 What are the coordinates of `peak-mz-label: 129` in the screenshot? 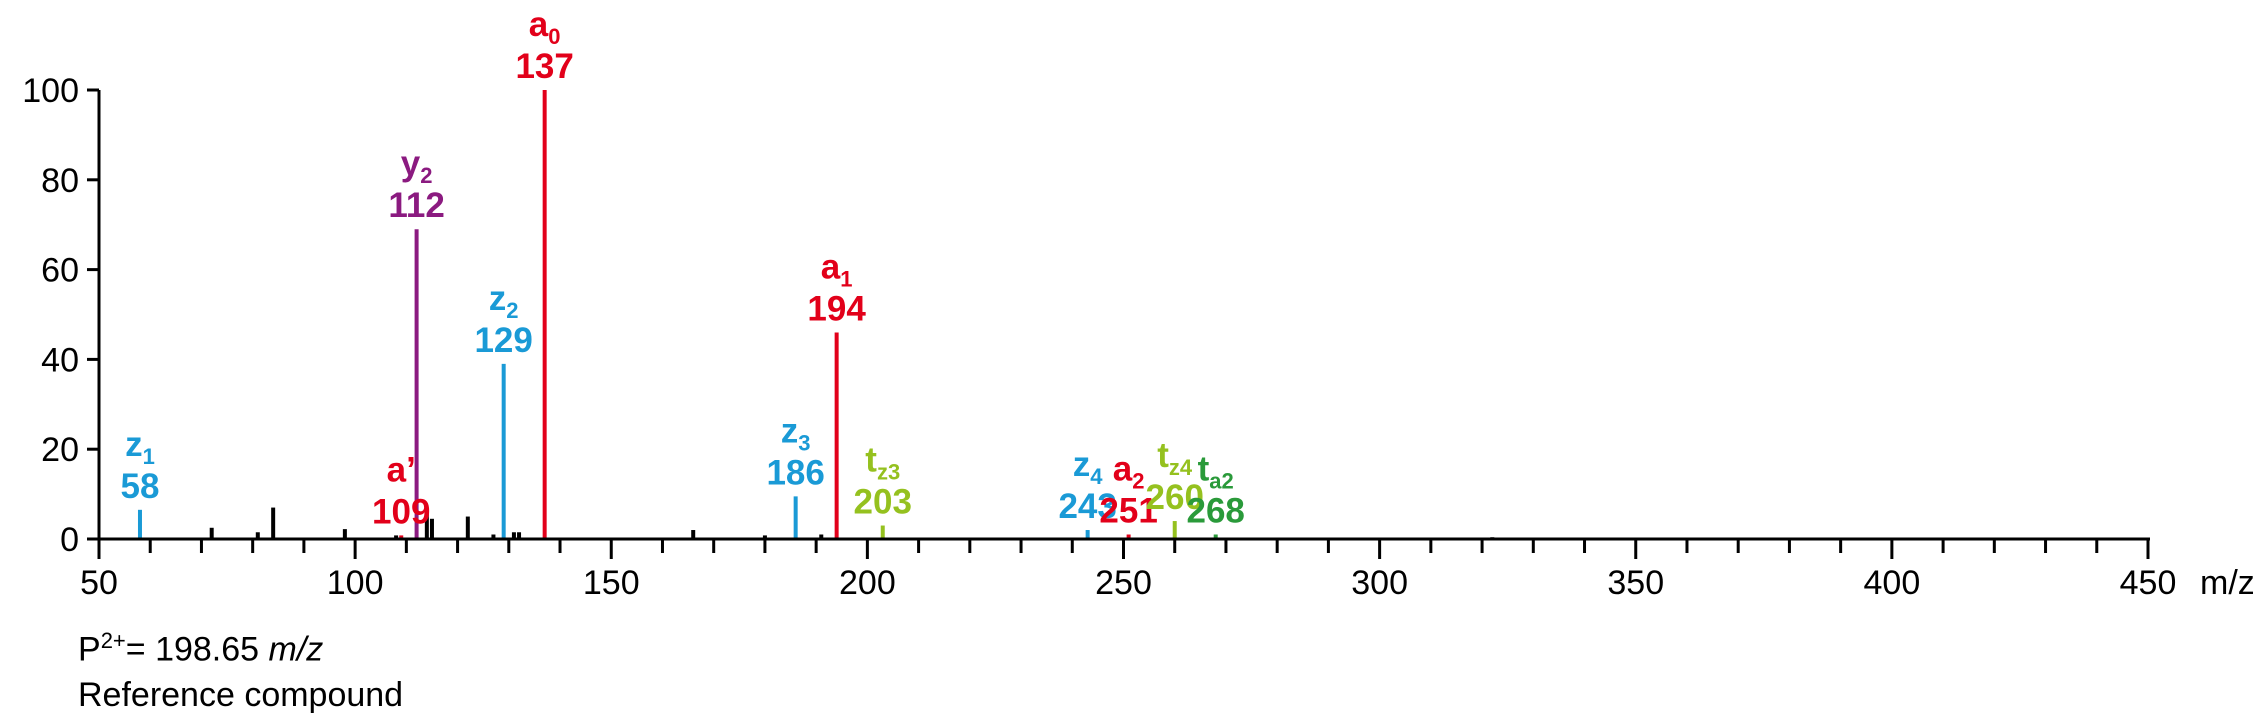 It's located at (503, 340).